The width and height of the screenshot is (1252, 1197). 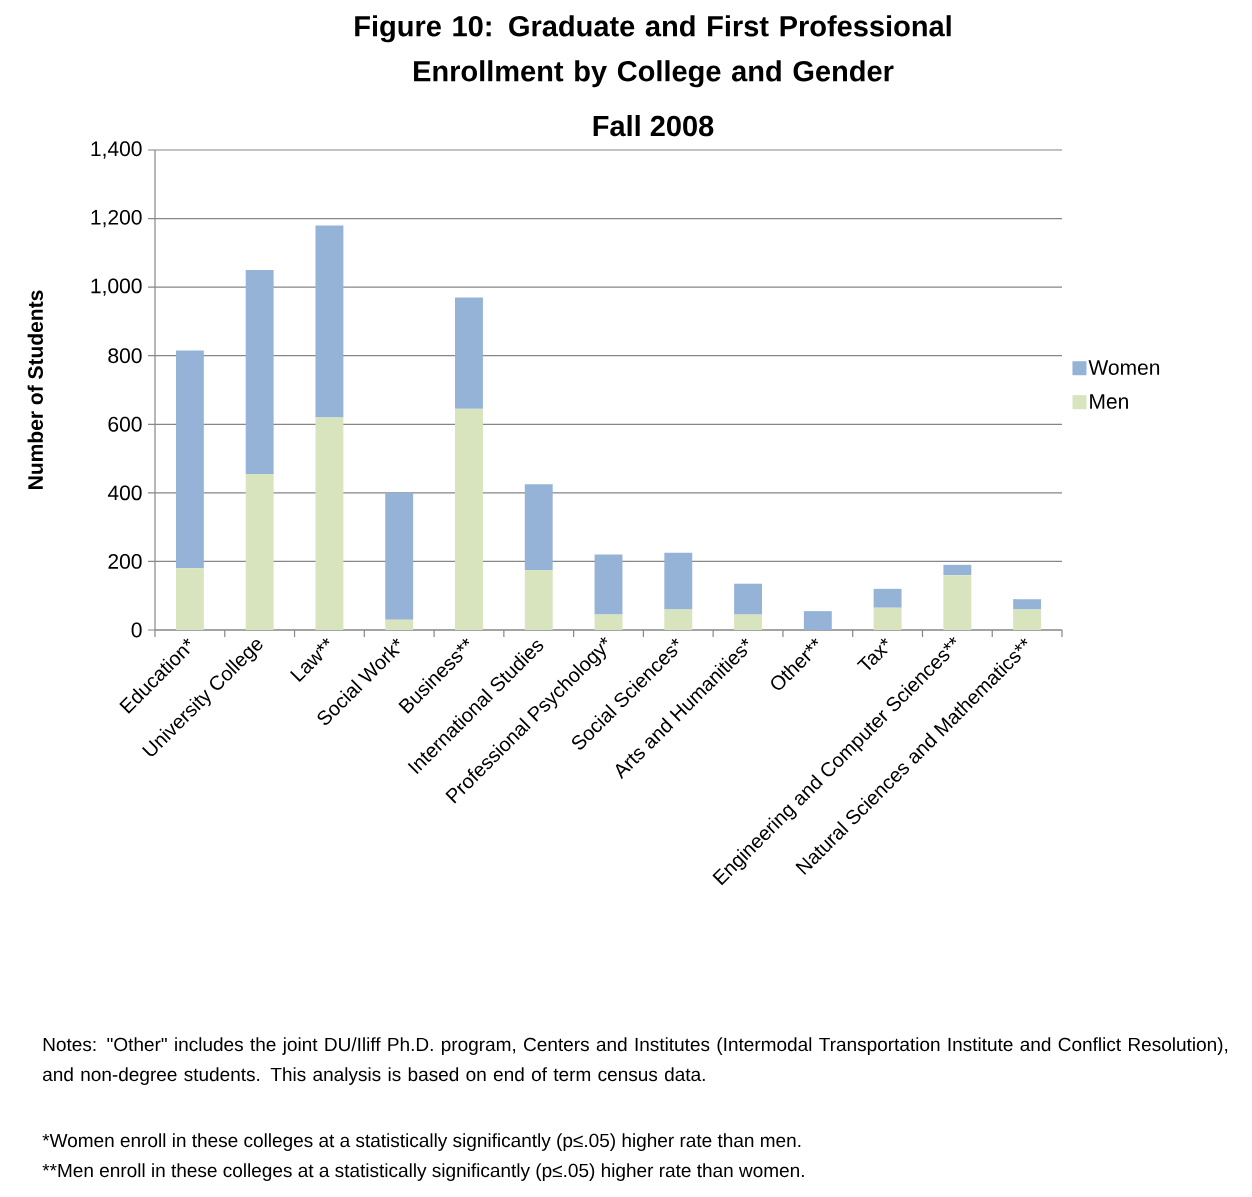 I want to click on y-tick-label: 800, so click(x=125, y=356).